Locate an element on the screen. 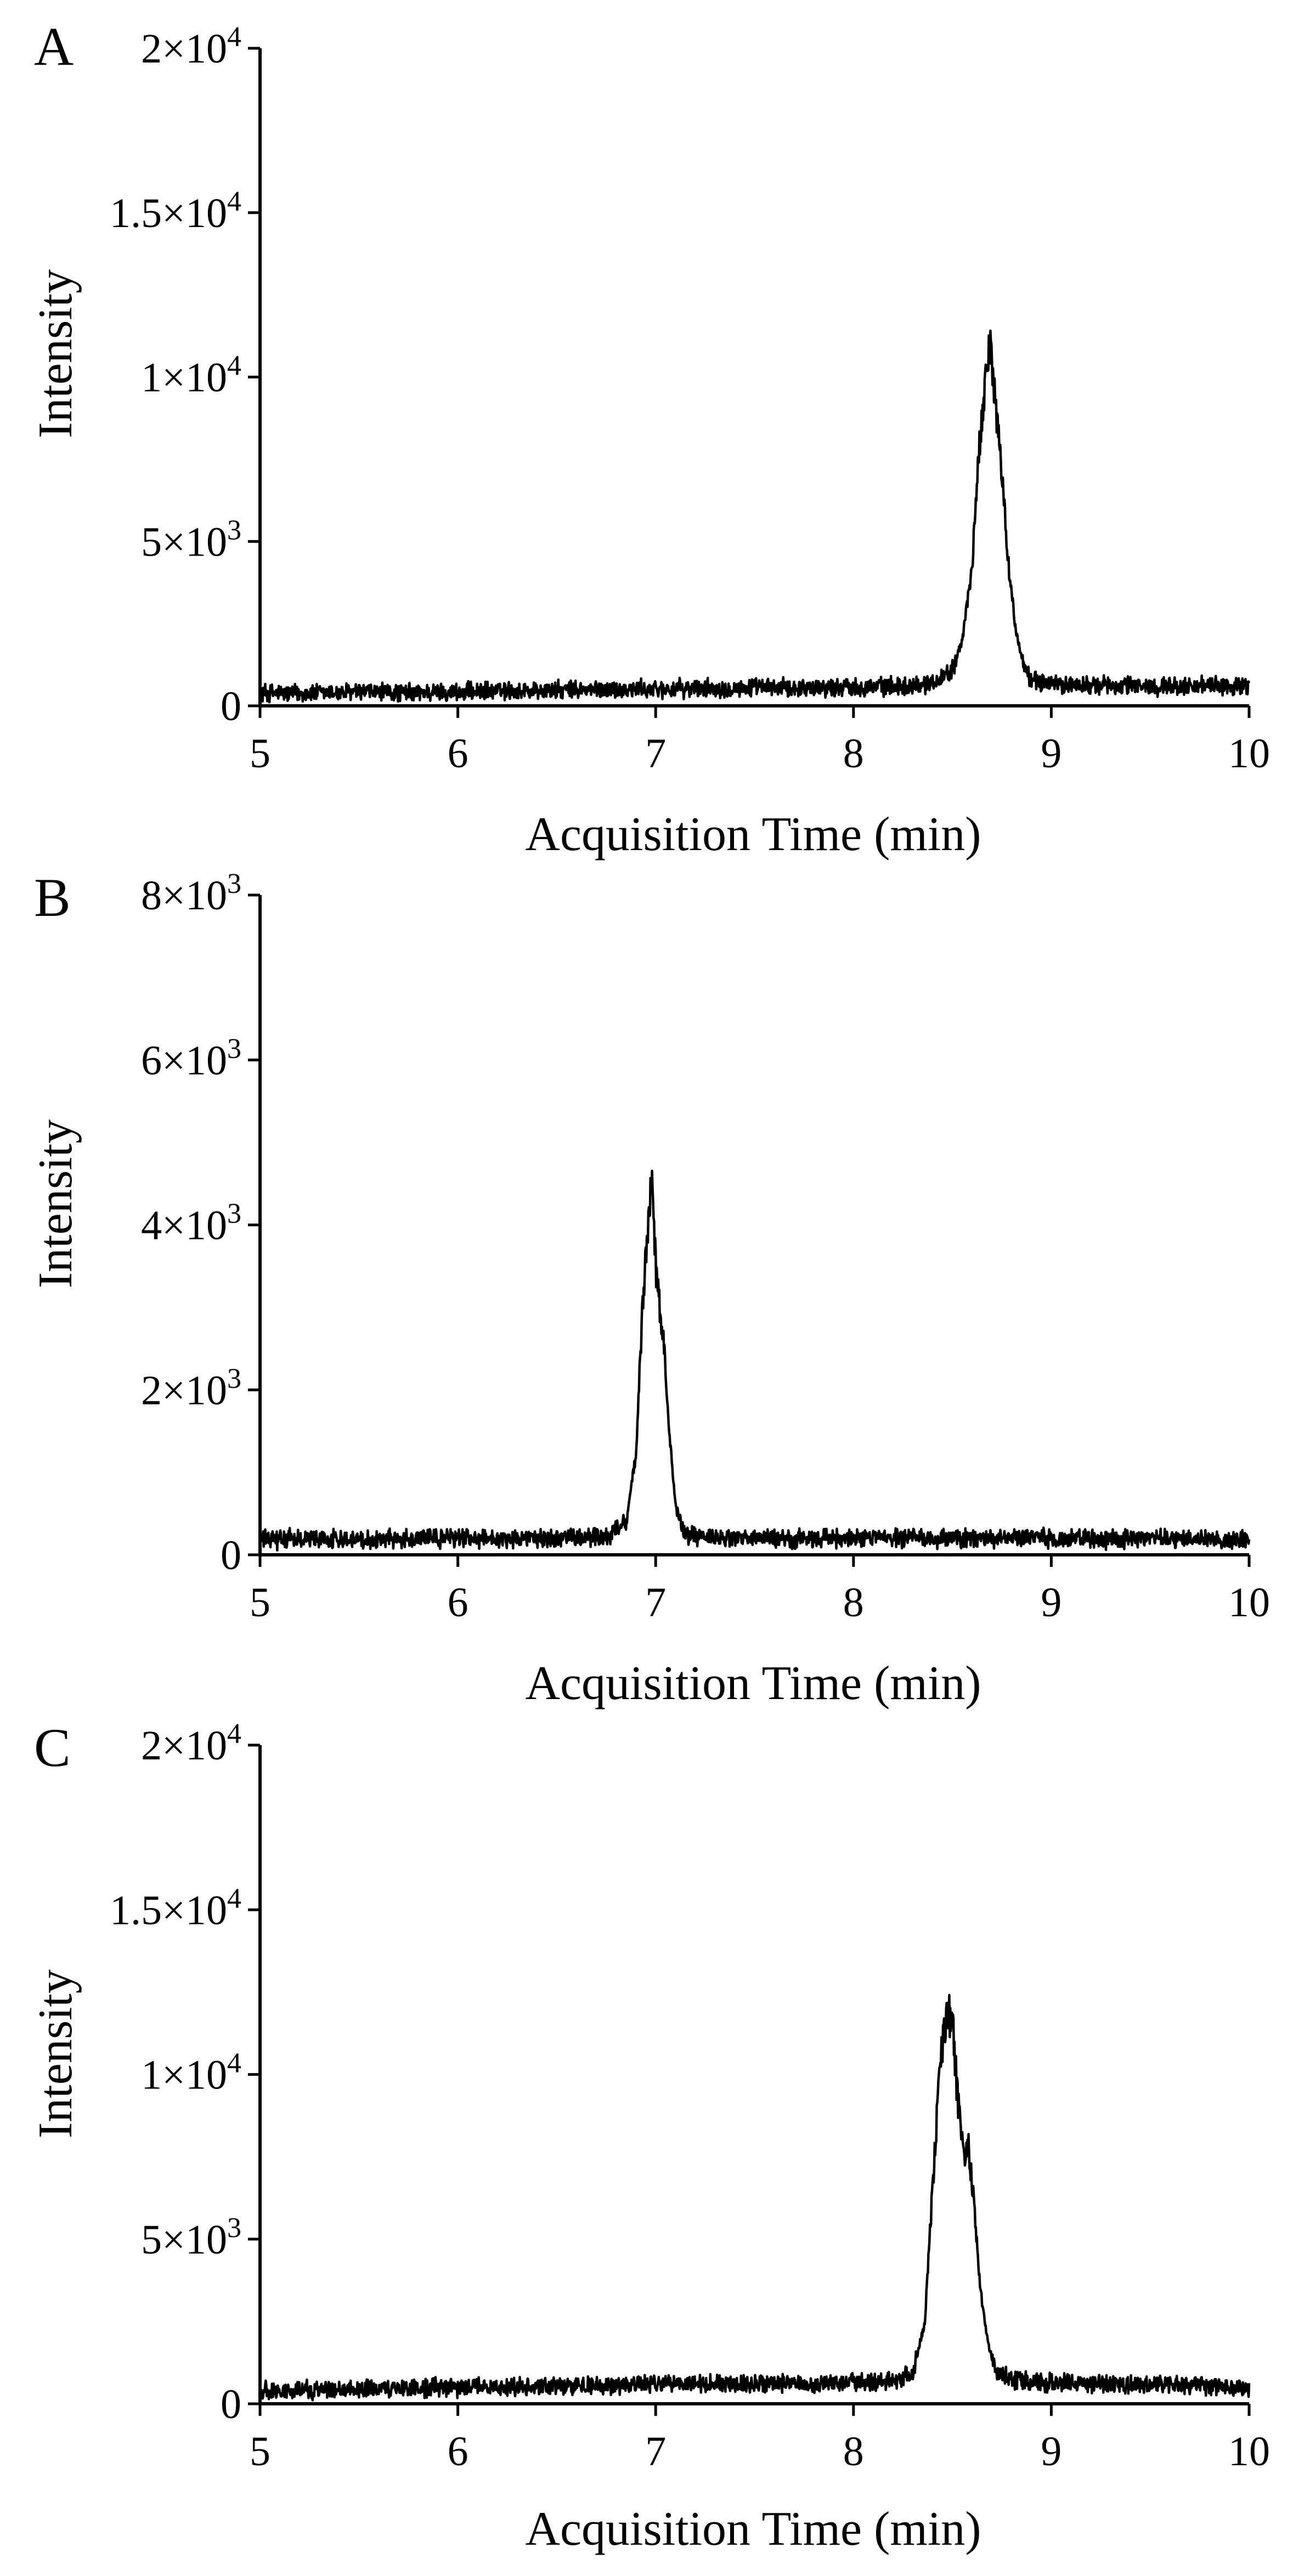  x-tick-label-b-0: 5 is located at coordinates (260, 1602).